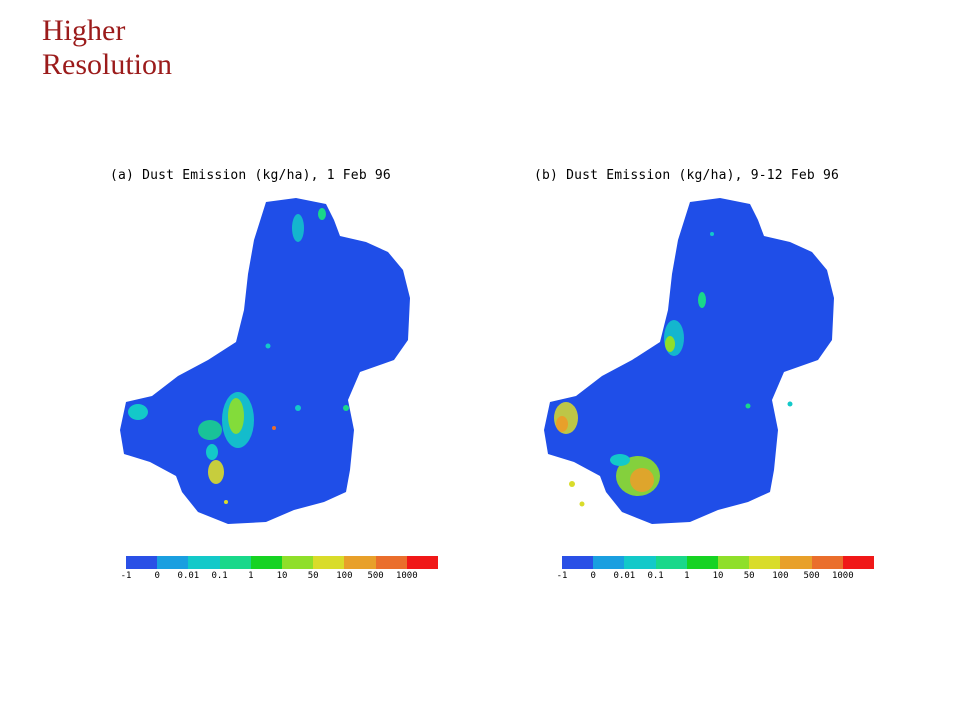  What do you see at coordinates (107, 47) in the screenshot?
I see `slide-title: Higher Resolution` at bounding box center [107, 47].